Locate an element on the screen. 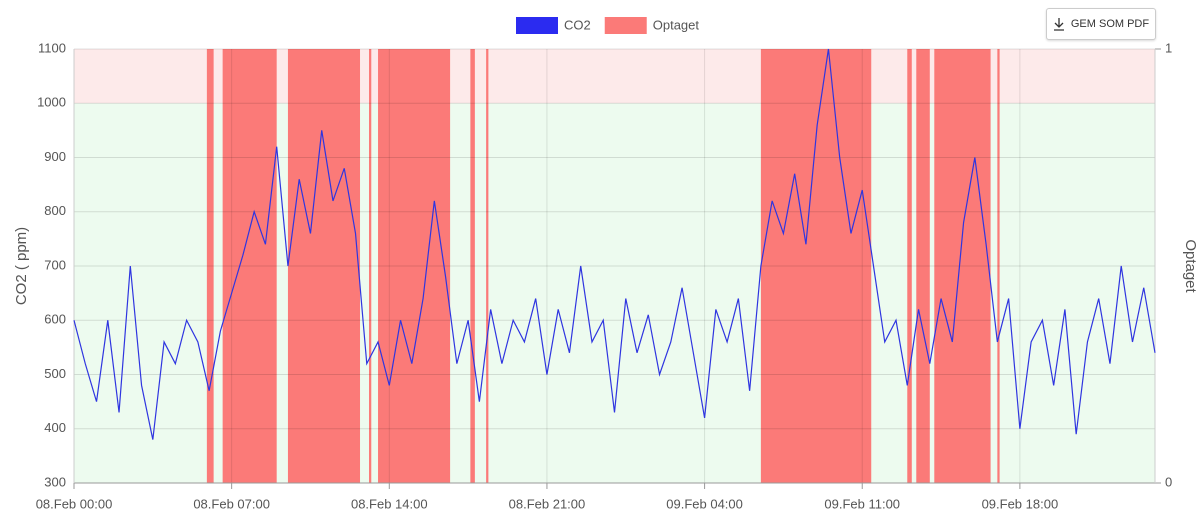 Image resolution: width=1200 pixels, height=514 pixels. x-tick-label: 09.Feb 18:00 is located at coordinates (1020, 503).